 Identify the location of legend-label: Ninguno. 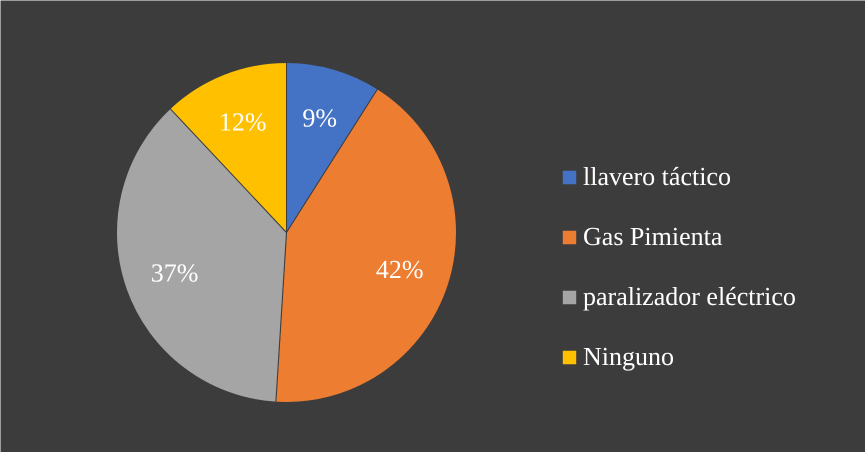
(628, 357).